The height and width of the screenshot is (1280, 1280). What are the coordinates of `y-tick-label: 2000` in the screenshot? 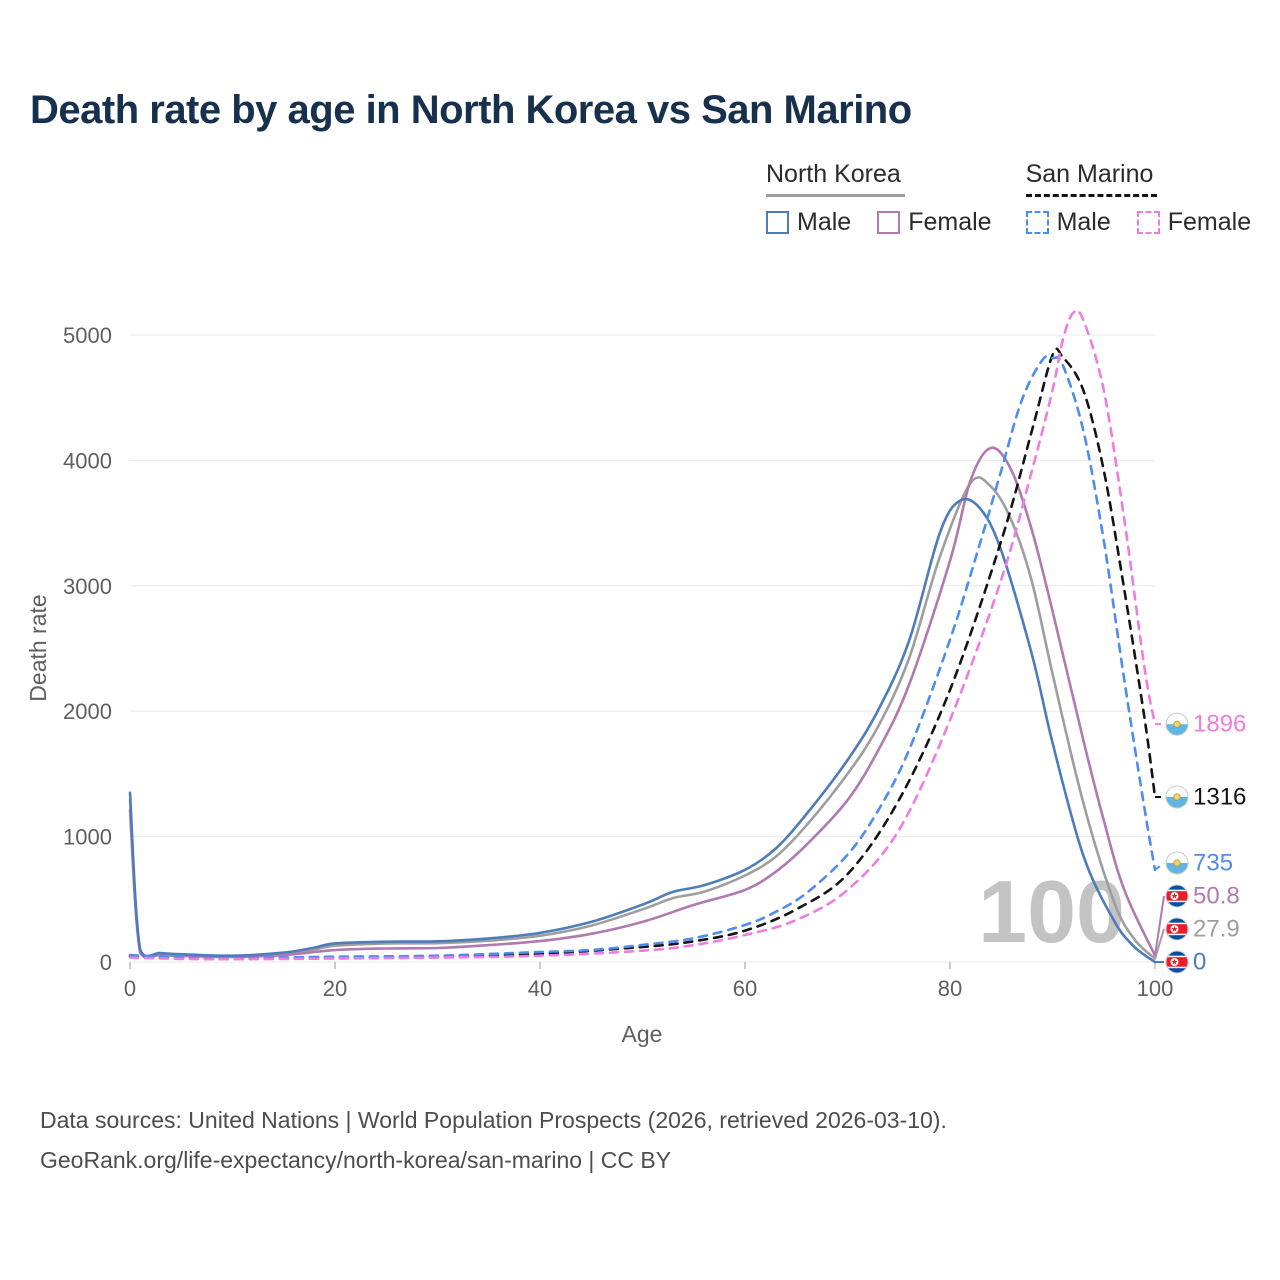 It's located at (87, 711).